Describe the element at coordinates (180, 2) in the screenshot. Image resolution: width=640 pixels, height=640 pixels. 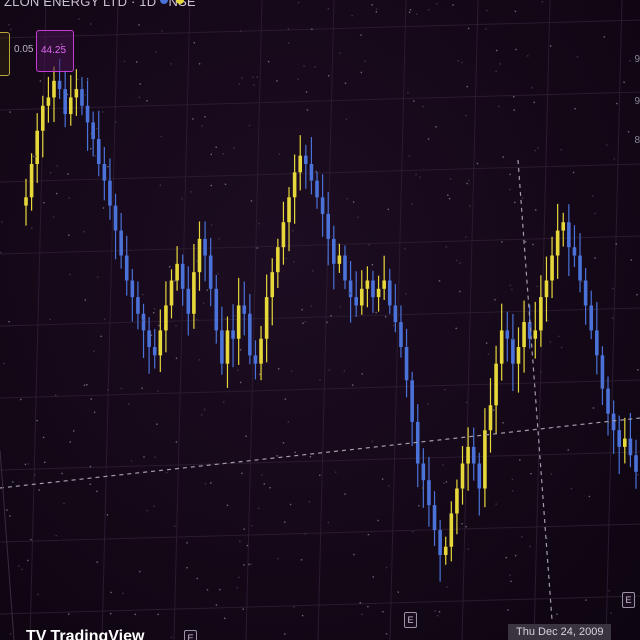
I see `legend-down-dot-icon` at that location.